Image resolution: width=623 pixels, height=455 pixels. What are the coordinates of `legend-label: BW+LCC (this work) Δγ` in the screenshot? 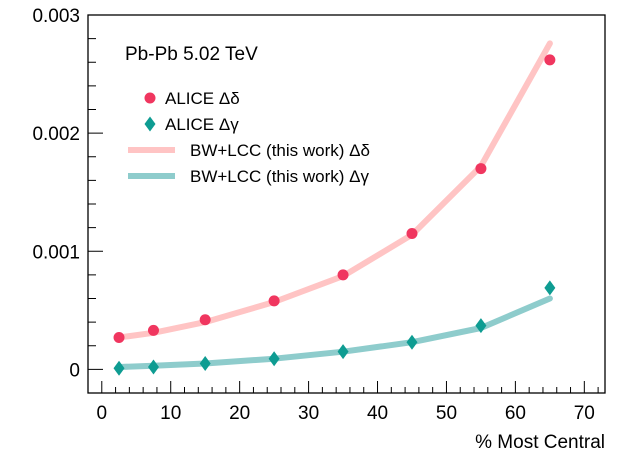 It's located at (280, 176).